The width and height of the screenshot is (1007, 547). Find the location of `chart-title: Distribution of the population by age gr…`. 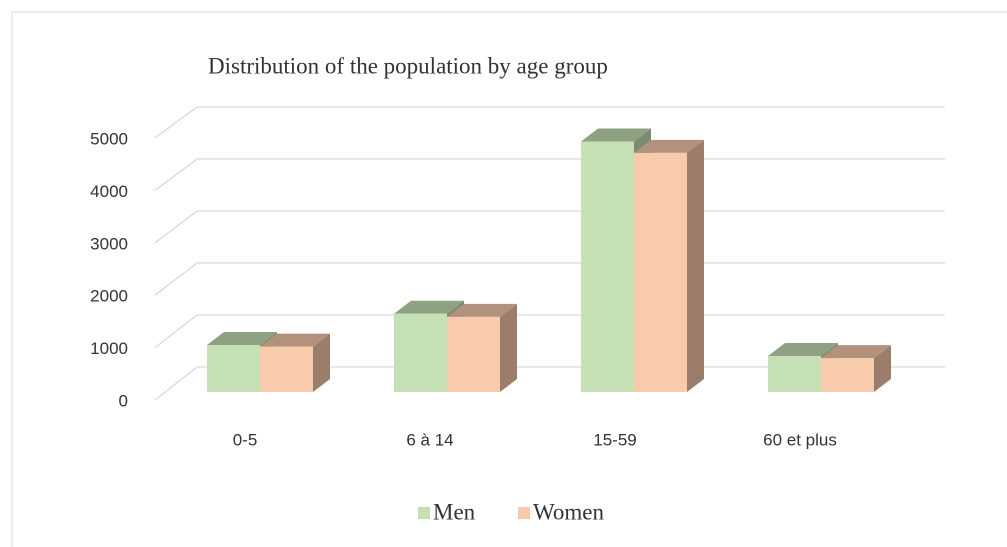

chart-title: Distribution of the population by age gr… is located at coordinates (408, 65).